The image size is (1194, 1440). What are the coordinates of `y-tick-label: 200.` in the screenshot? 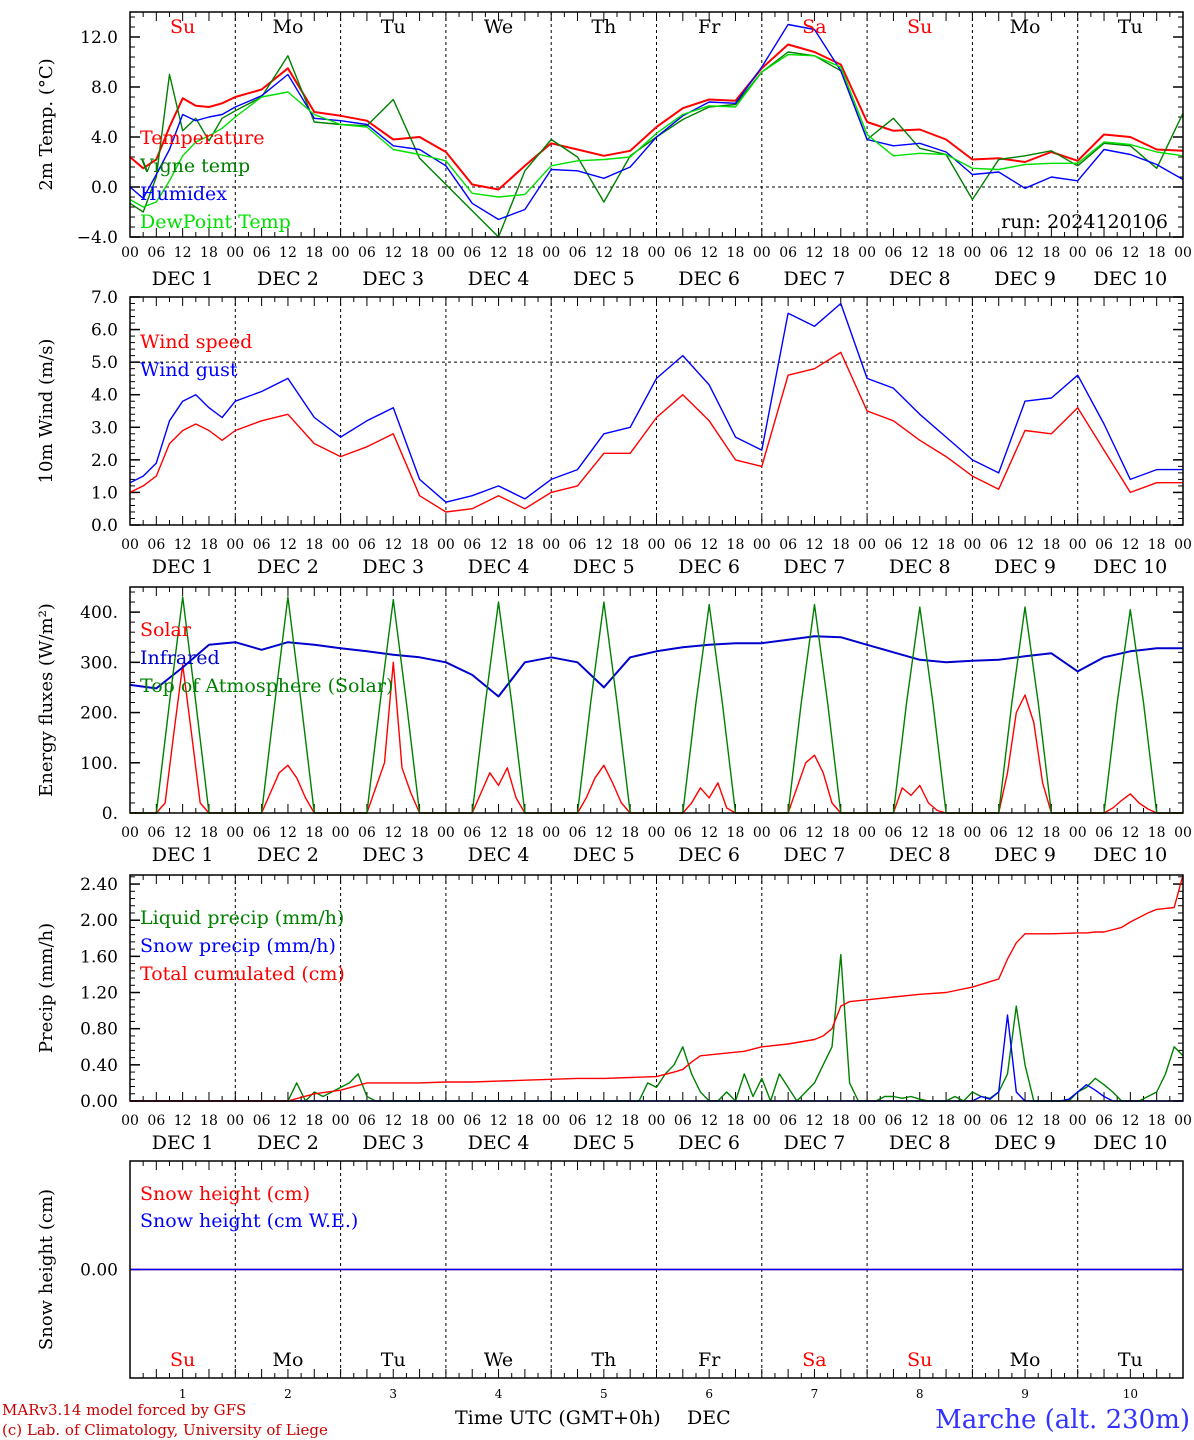 It's located at (99, 714).